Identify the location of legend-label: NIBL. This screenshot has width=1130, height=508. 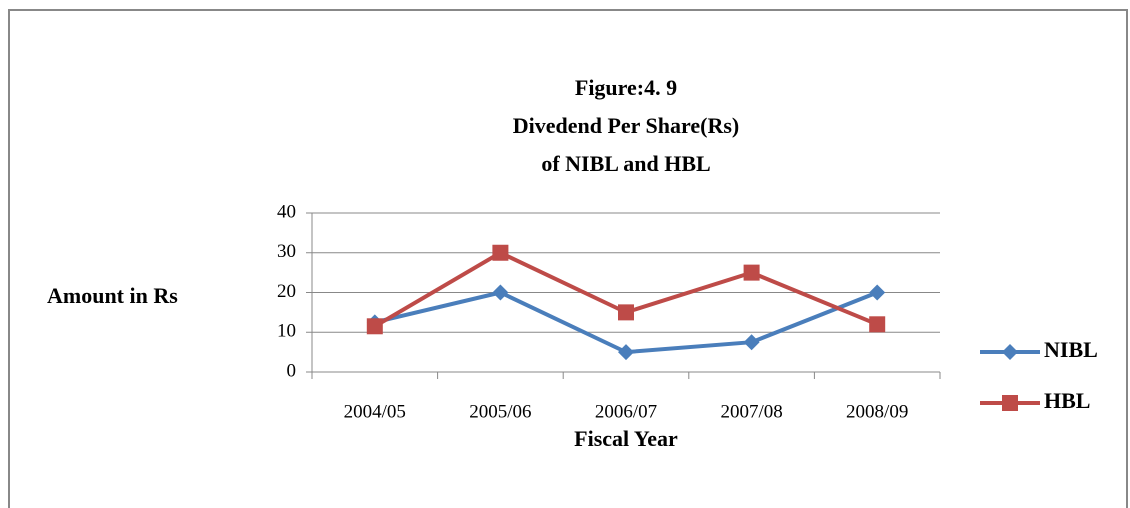
(1071, 349).